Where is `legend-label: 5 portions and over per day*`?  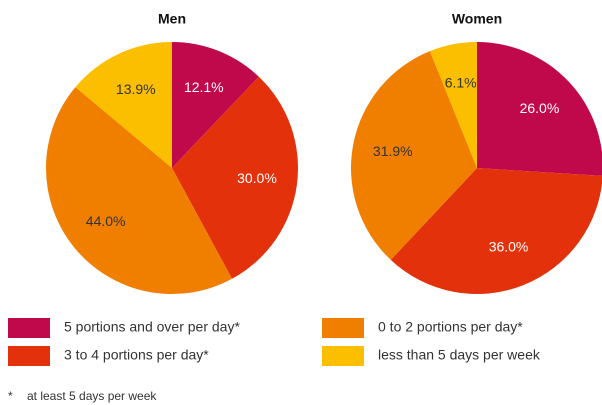 legend-label: 5 portions and over per day* is located at coordinates (152, 327).